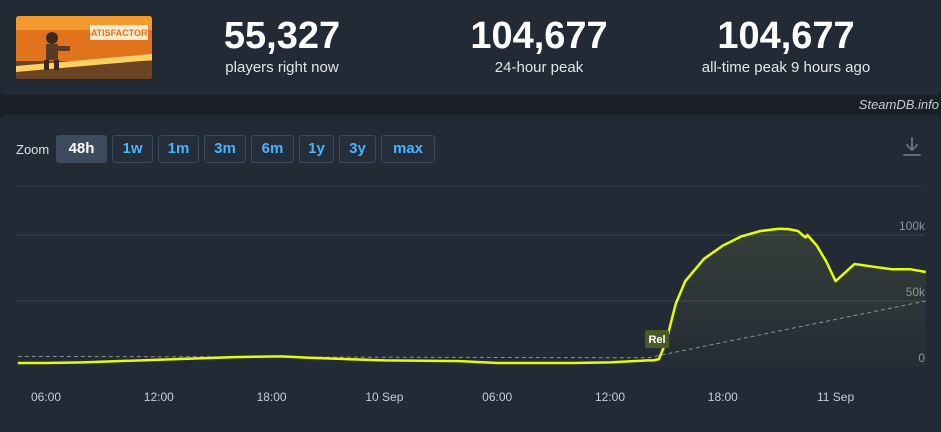 Image resolution: width=941 pixels, height=432 pixels. What do you see at coordinates (898, 104) in the screenshot?
I see `steamdb-credit: SteamDB.info` at bounding box center [898, 104].